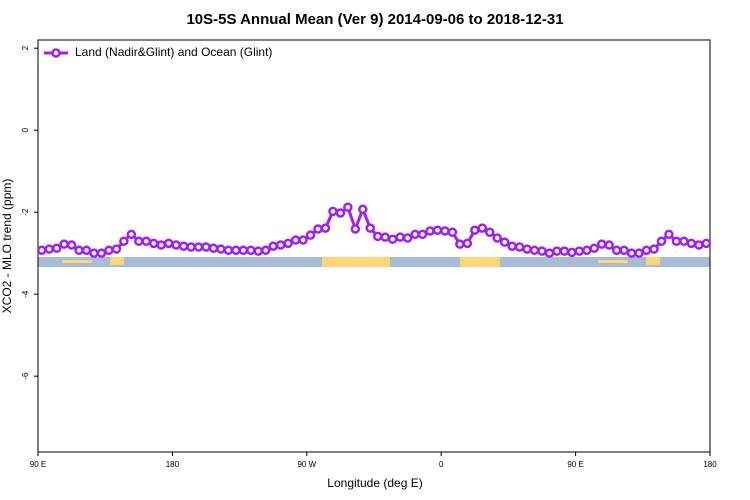 Image resolution: width=750 pixels, height=500 pixels. What do you see at coordinates (710, 464) in the screenshot?
I see `x-tick-label: 180` at bounding box center [710, 464].